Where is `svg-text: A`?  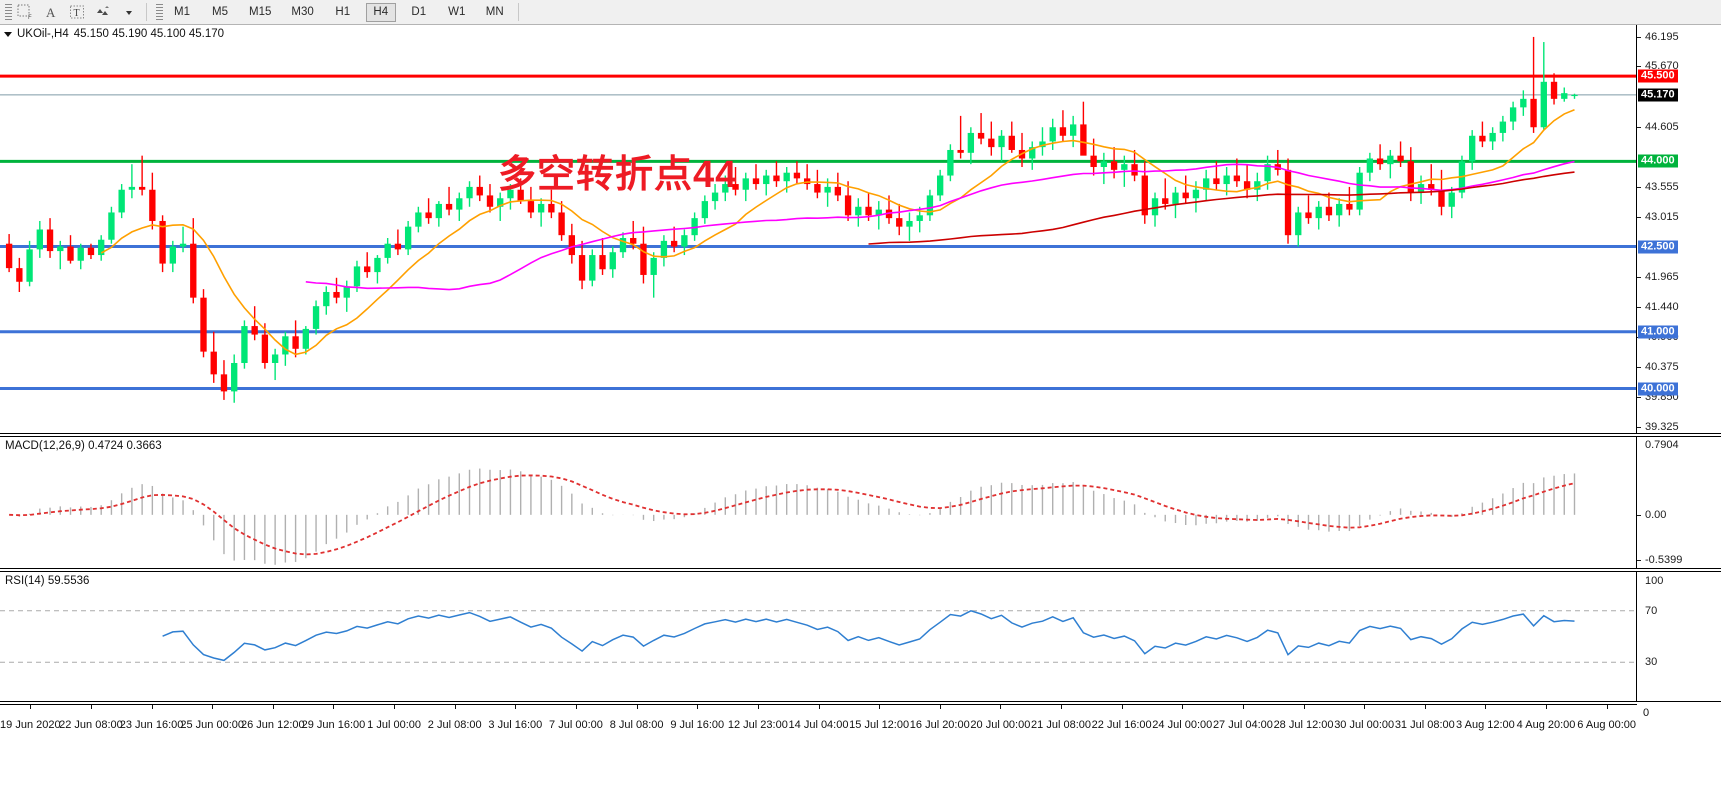 svg-text: A is located at coordinates (51, 12).